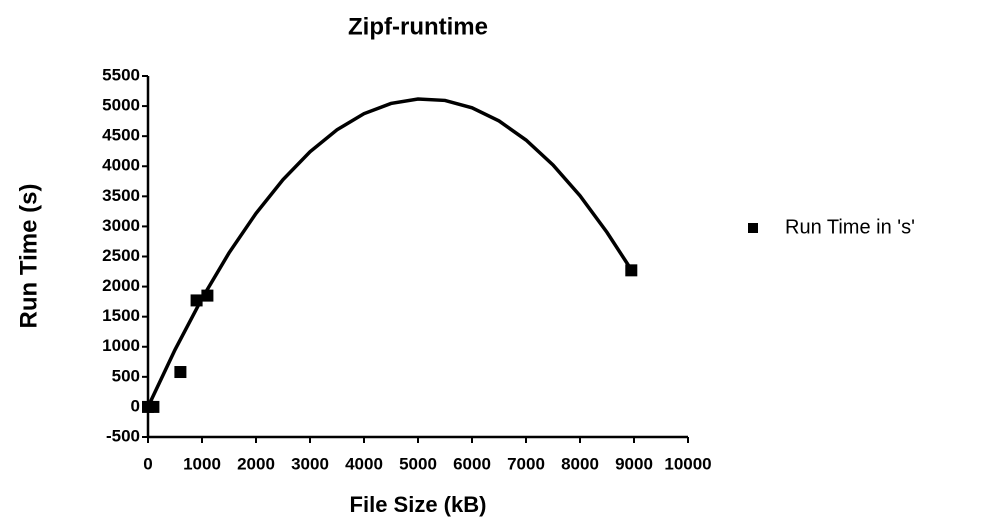  Describe the element at coordinates (687, 463) in the screenshot. I see `x-tick-label: 10000` at that location.